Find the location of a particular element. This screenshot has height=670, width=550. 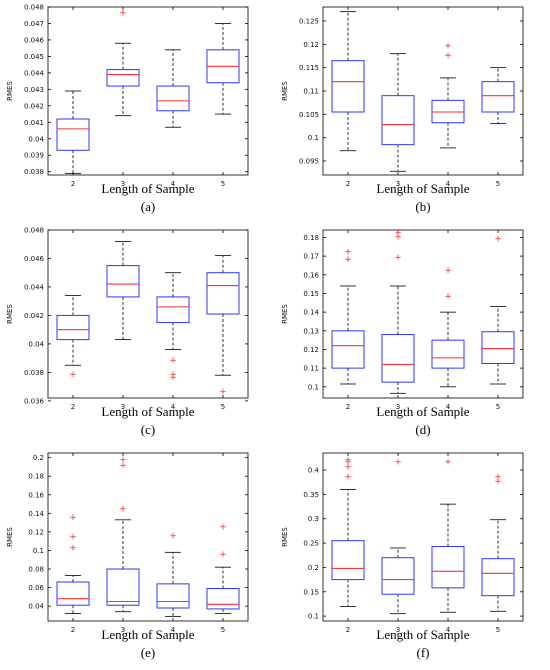

y-tick-label: 0.039 is located at coordinates (34, 156).